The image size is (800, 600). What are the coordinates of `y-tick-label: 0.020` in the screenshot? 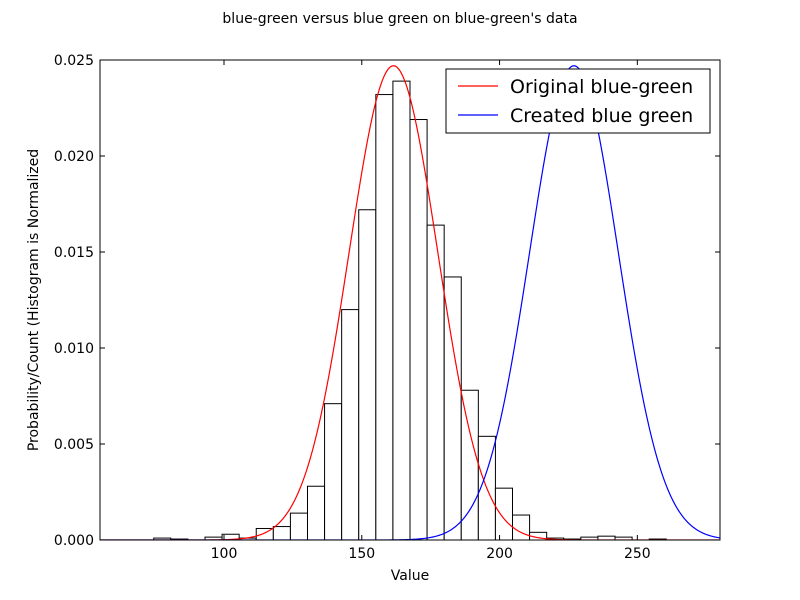 It's located at (74, 157).